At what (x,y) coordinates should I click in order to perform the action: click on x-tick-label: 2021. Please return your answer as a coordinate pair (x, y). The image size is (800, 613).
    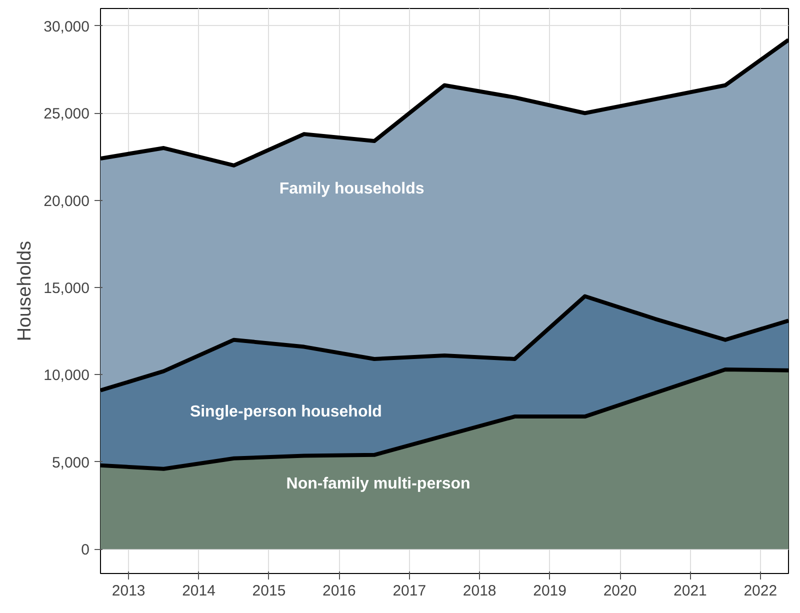
    Looking at the image, I should click on (690, 591).